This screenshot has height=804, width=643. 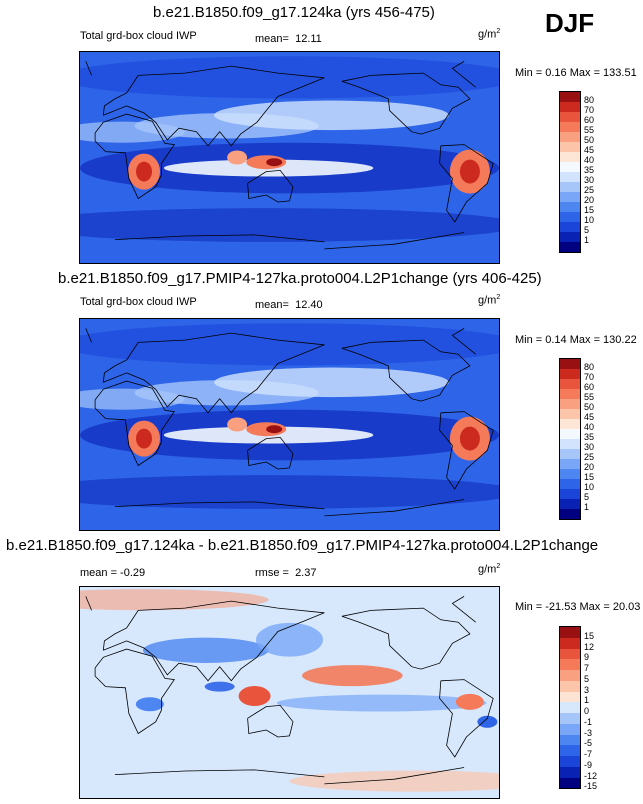 I want to click on colorbar-tick-label: 40, so click(x=589, y=427).